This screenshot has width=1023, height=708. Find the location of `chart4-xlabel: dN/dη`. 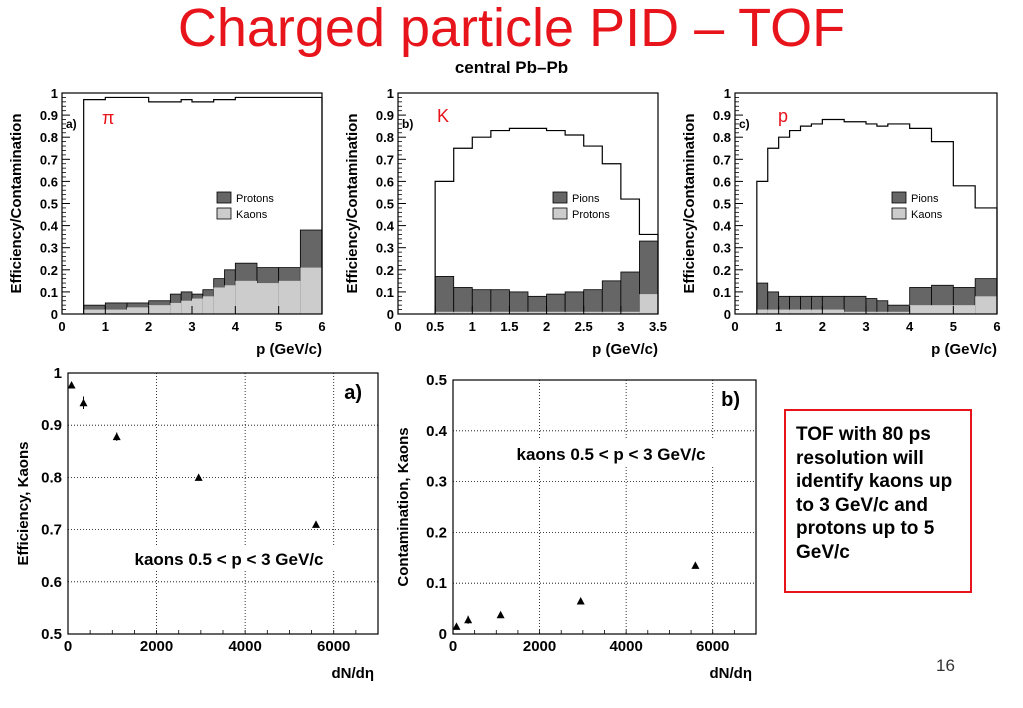

chart4-xlabel: dN/dη is located at coordinates (353, 673).